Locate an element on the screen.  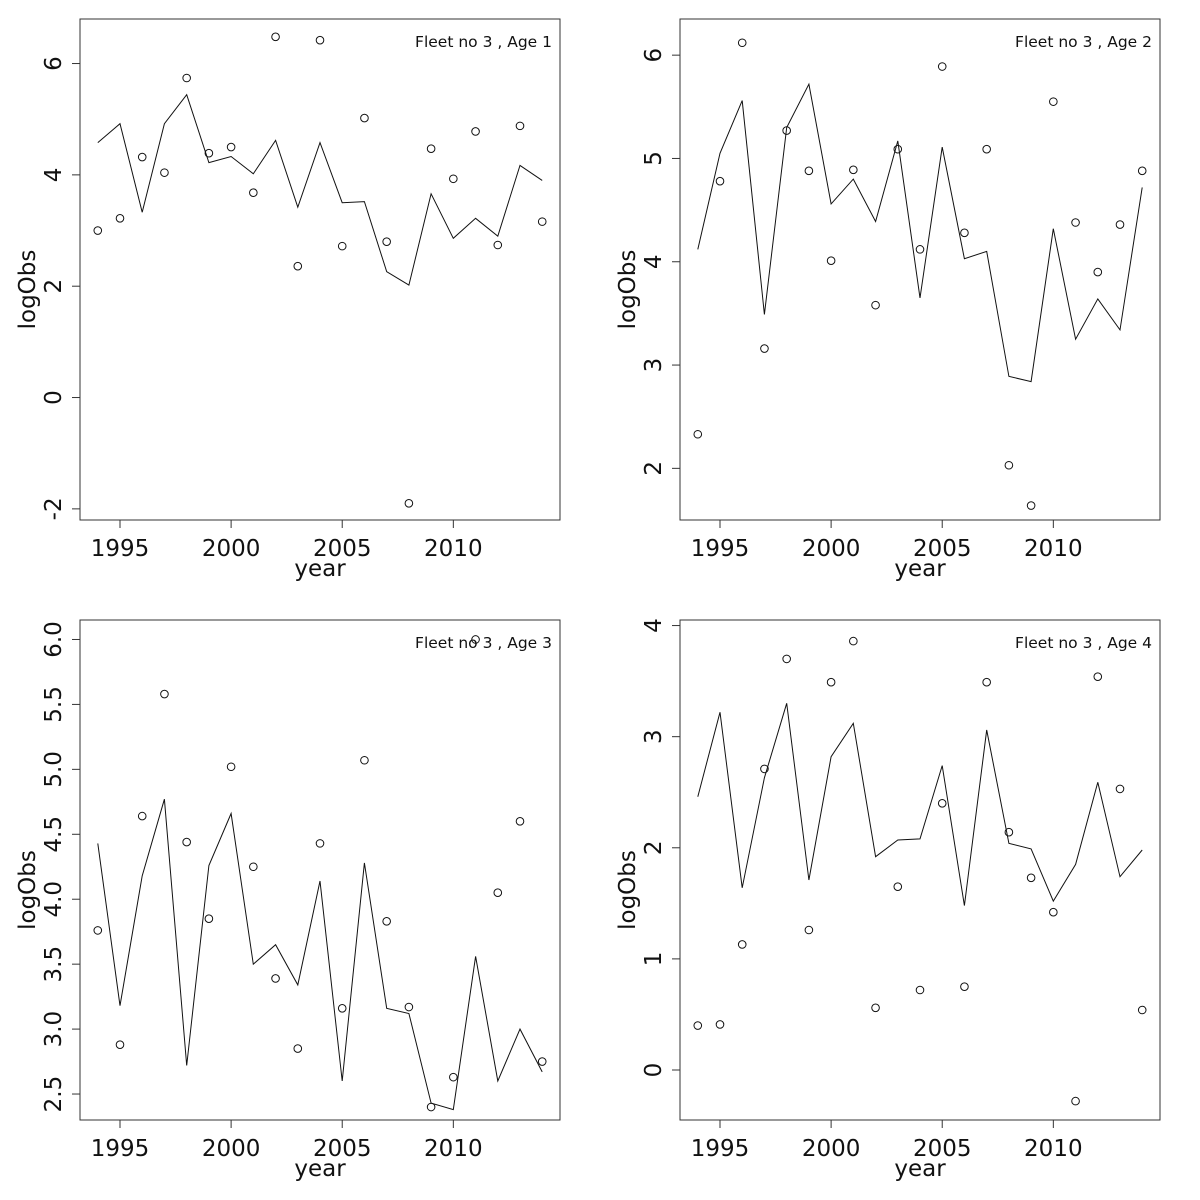
y-tick-label: 4.5 is located at coordinates (54, 834).